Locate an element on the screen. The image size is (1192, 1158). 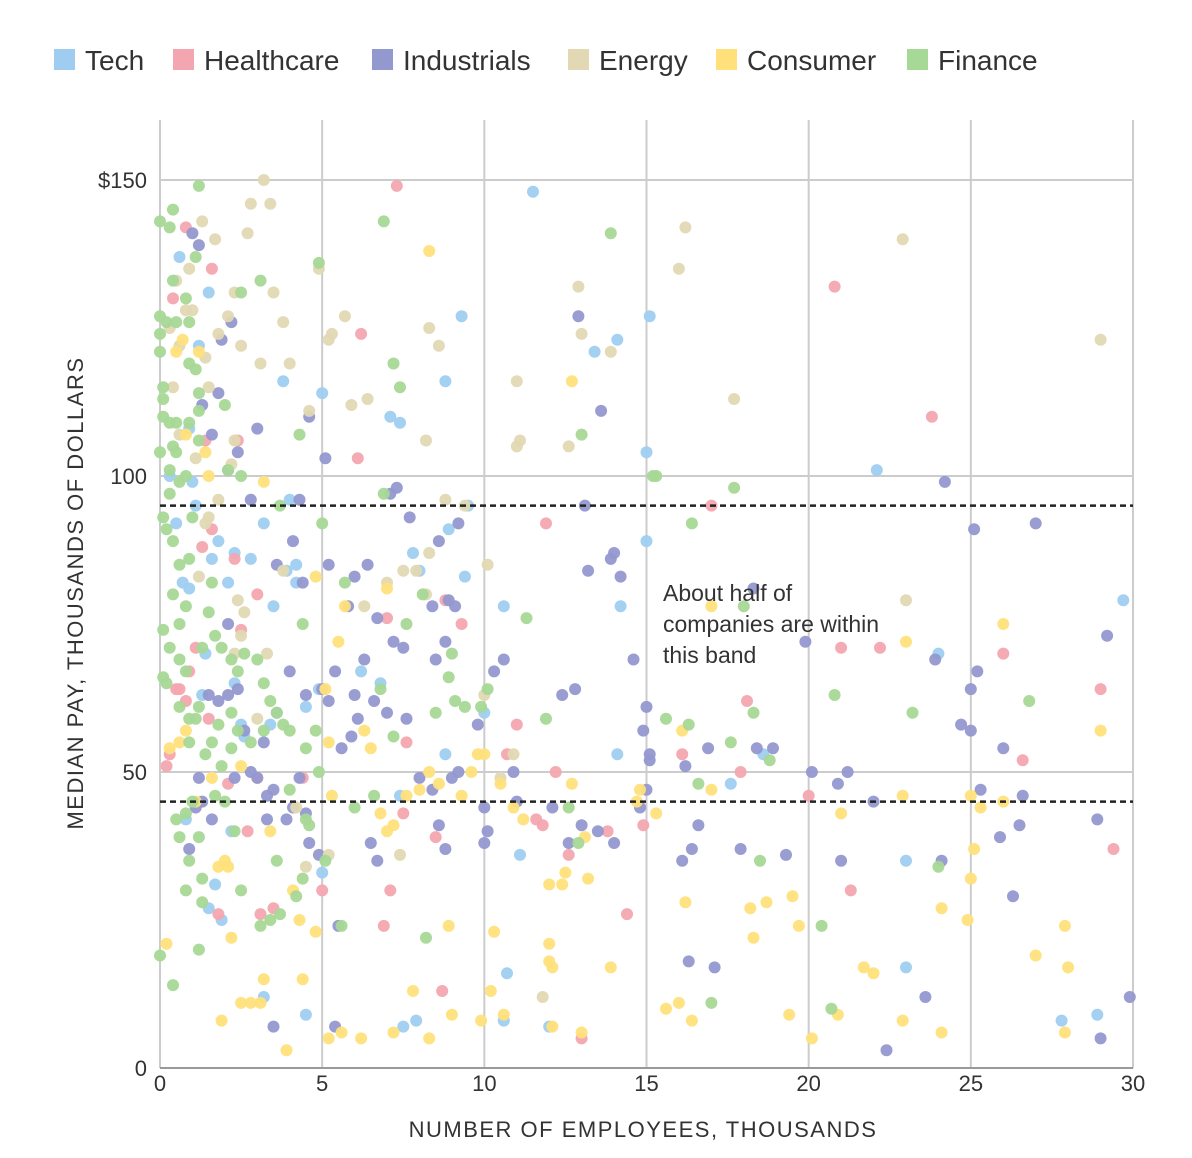
x-axis-title: NUMBER OF EMPLOYEES, THOUSANDS is located at coordinates (643, 1129).